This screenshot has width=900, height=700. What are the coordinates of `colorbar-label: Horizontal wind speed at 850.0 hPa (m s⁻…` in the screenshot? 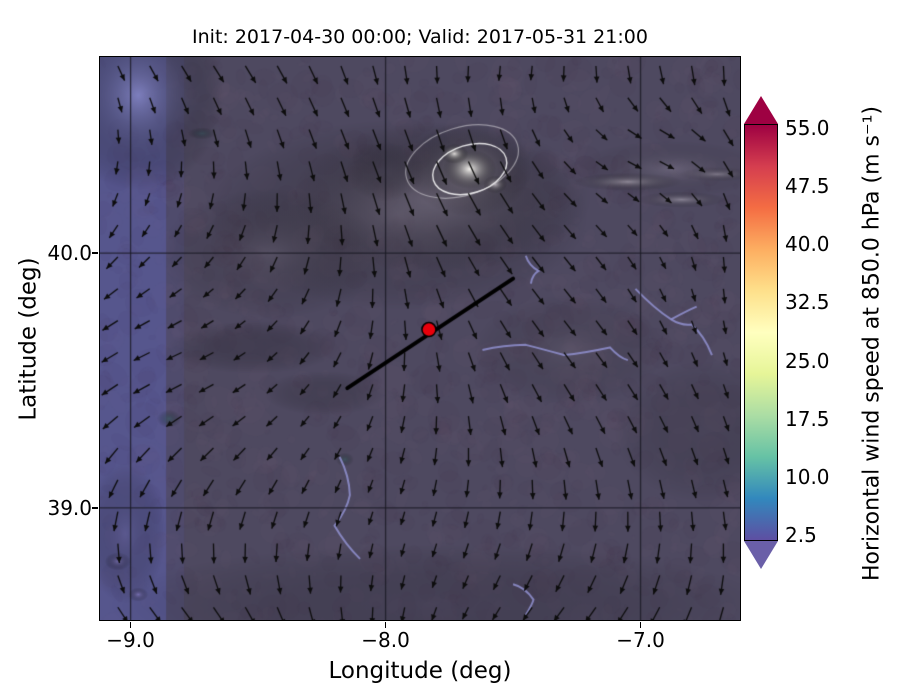 It's located at (872, 343).